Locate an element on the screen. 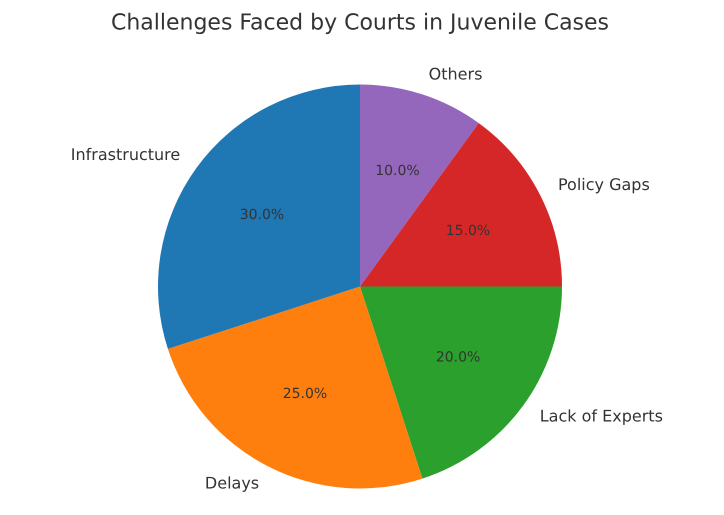  data-label: 15.0% is located at coordinates (468, 231).